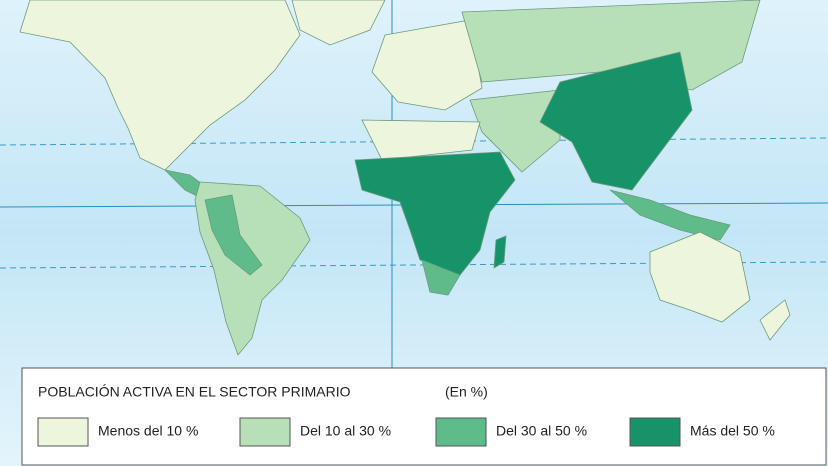 This screenshot has height=466, width=828. Describe the element at coordinates (732, 431) in the screenshot. I see `legend-label: Más del 50 %` at that location.